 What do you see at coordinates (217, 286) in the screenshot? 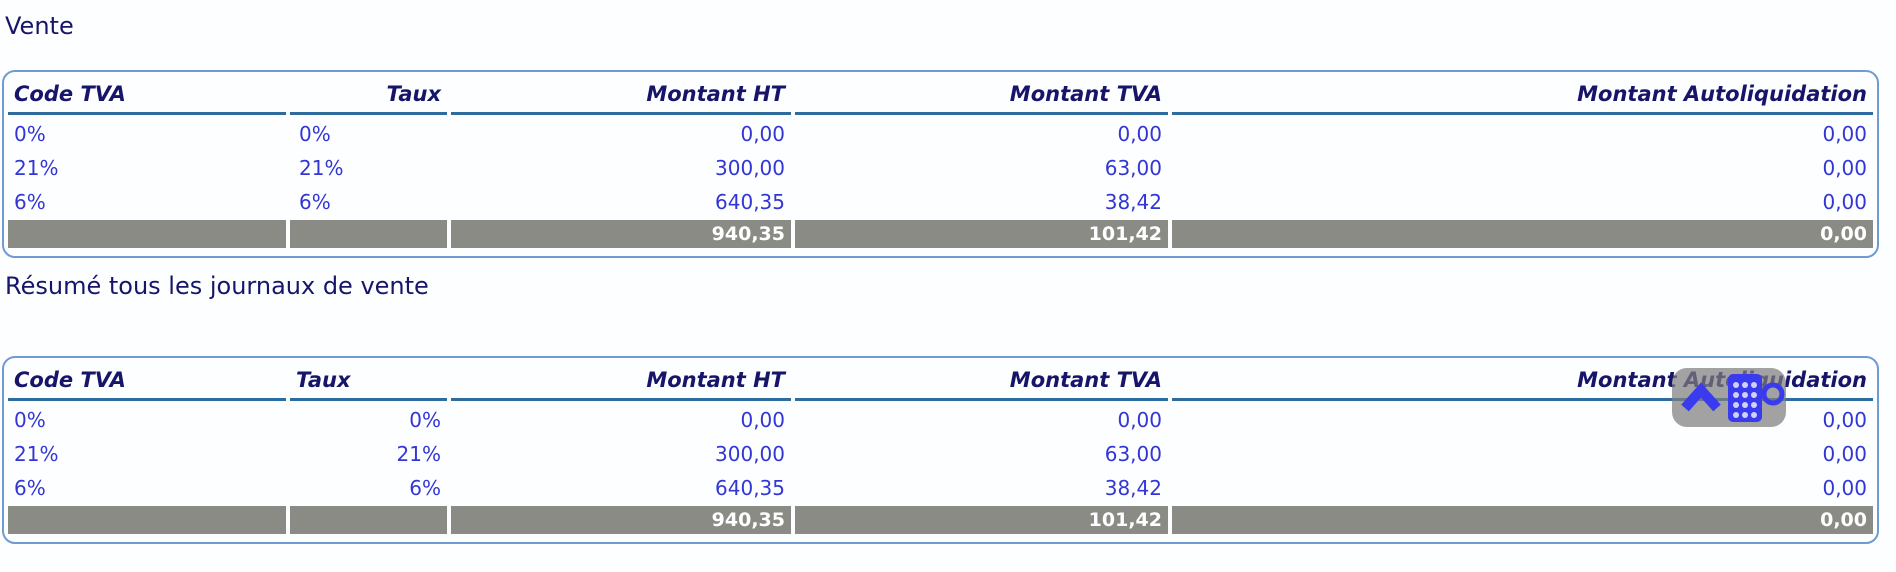
I see `section-title-resume-journaux-vente: Résumé tous les journaux de vente` at bounding box center [217, 286].